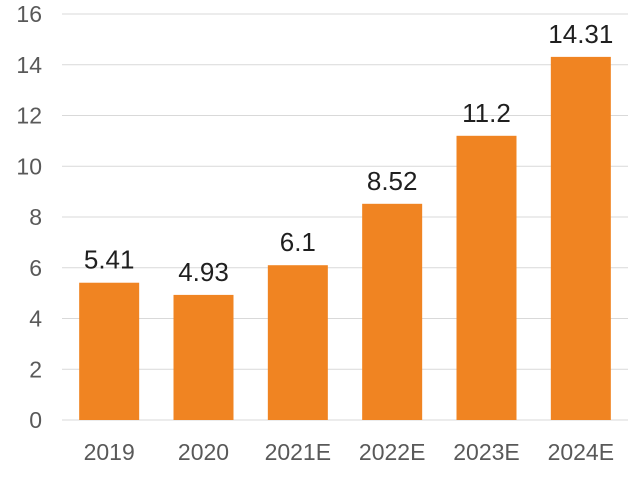  Describe the element at coordinates (349, 452) in the screenshot. I see `x-axis-ticks: 2019 2020 2021E 2022E 2023E 2024E` at that location.